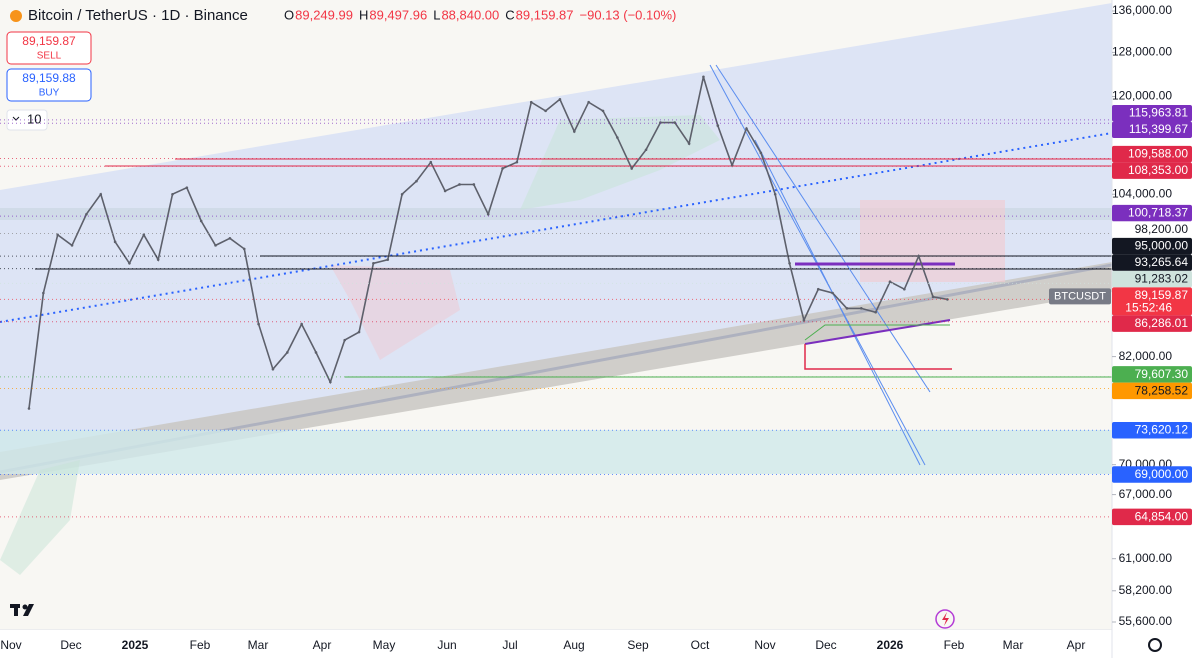 The image size is (1200, 663). Describe the element at coordinates (49, 41) in the screenshot. I see `sell-price: 89,159.87` at that location.